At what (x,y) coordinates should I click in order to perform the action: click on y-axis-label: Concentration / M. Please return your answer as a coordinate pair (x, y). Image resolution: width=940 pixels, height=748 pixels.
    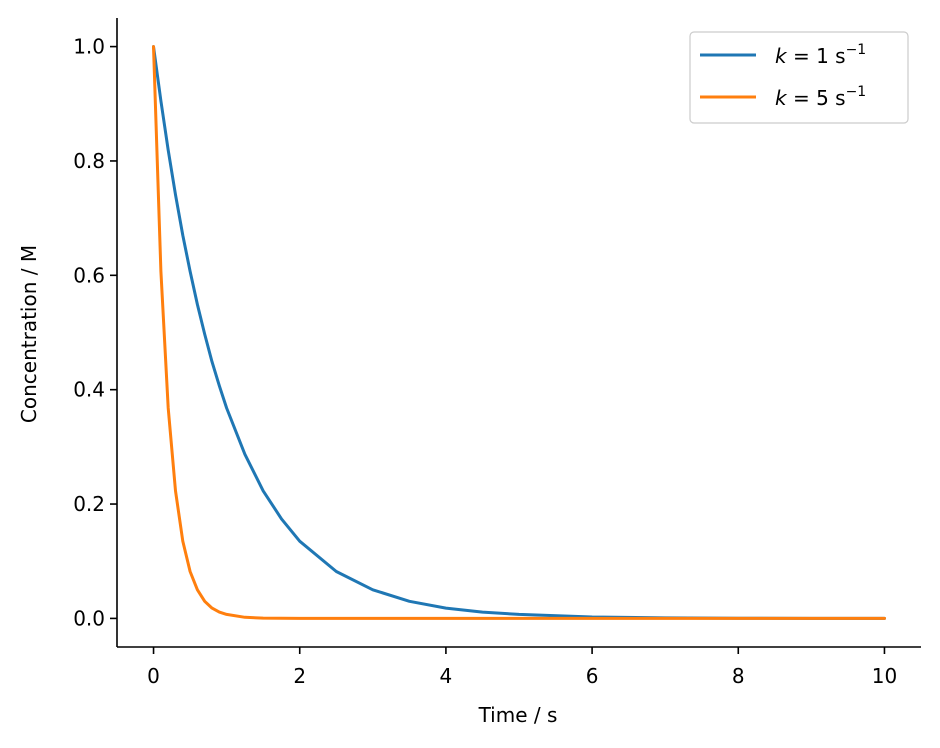
    Looking at the image, I should click on (29, 334).